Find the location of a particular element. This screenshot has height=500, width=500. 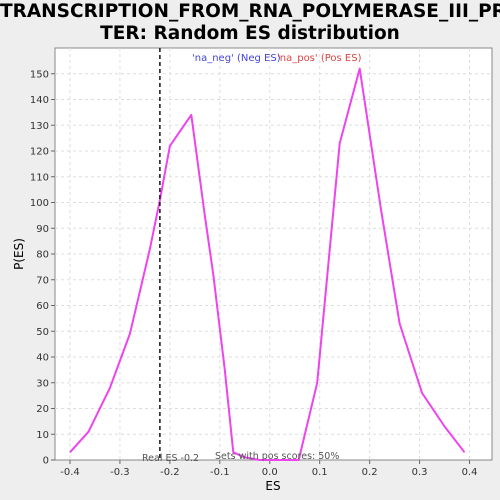

legend-neg: 'na_neg' (Neg ES) is located at coordinates (236, 58).